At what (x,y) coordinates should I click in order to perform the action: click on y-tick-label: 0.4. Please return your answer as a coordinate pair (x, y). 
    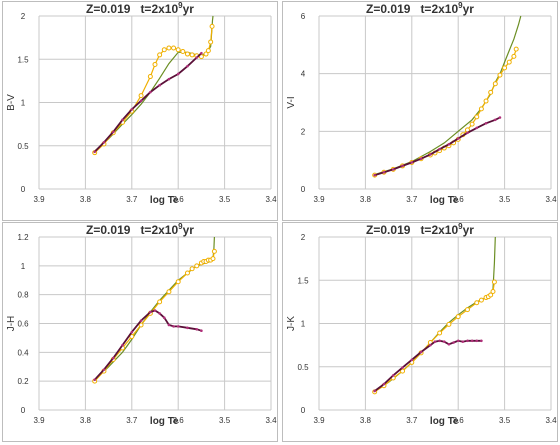
    Looking at the image, I should click on (23, 352).